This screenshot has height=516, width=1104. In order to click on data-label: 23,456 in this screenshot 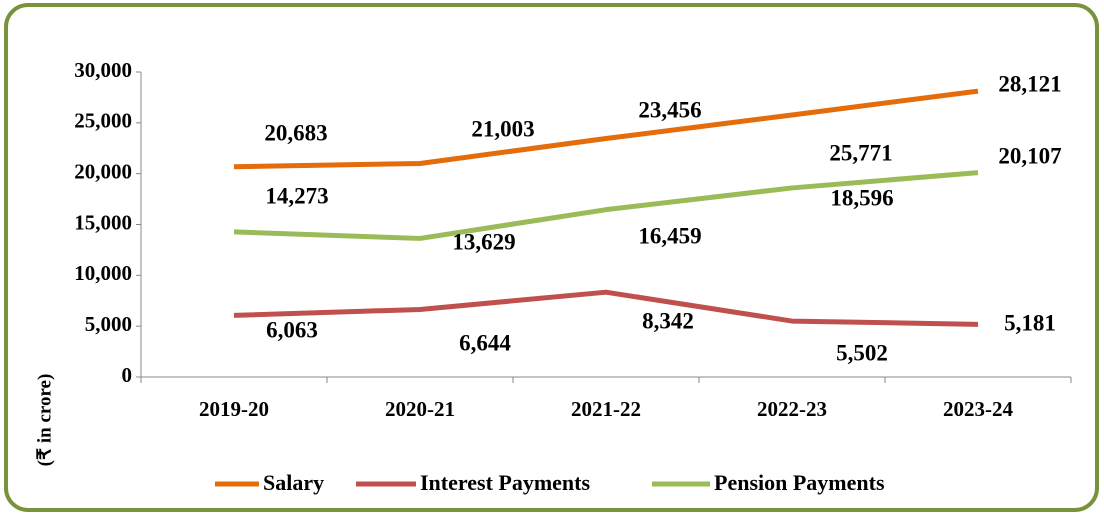, I will do `click(669, 109)`.